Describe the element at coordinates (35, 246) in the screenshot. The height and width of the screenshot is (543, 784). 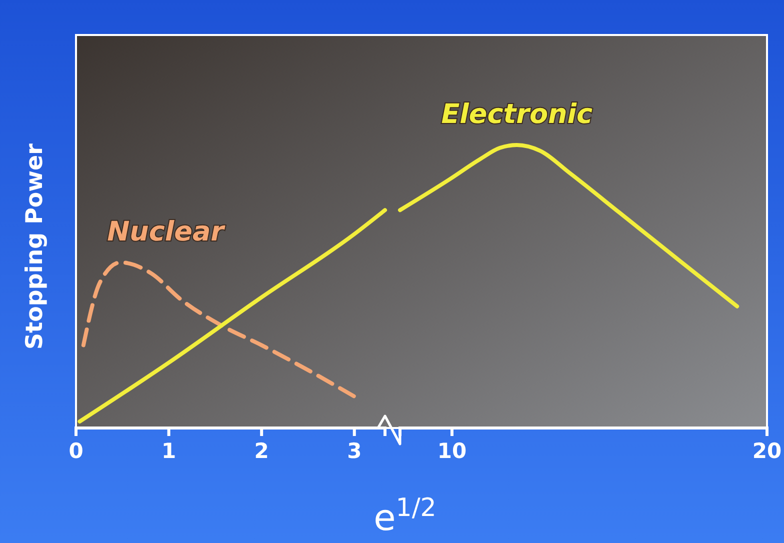
I see `y-axis-title: Stopping Power` at that location.